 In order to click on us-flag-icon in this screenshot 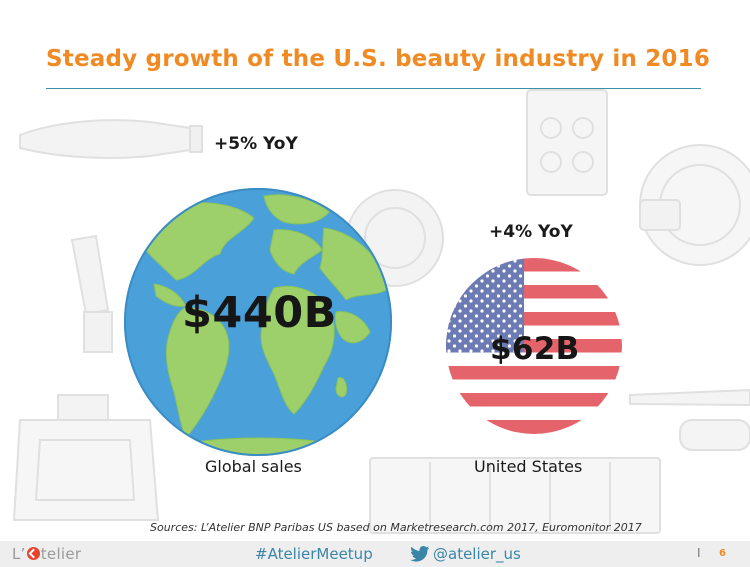, I will do `click(534, 346)`.